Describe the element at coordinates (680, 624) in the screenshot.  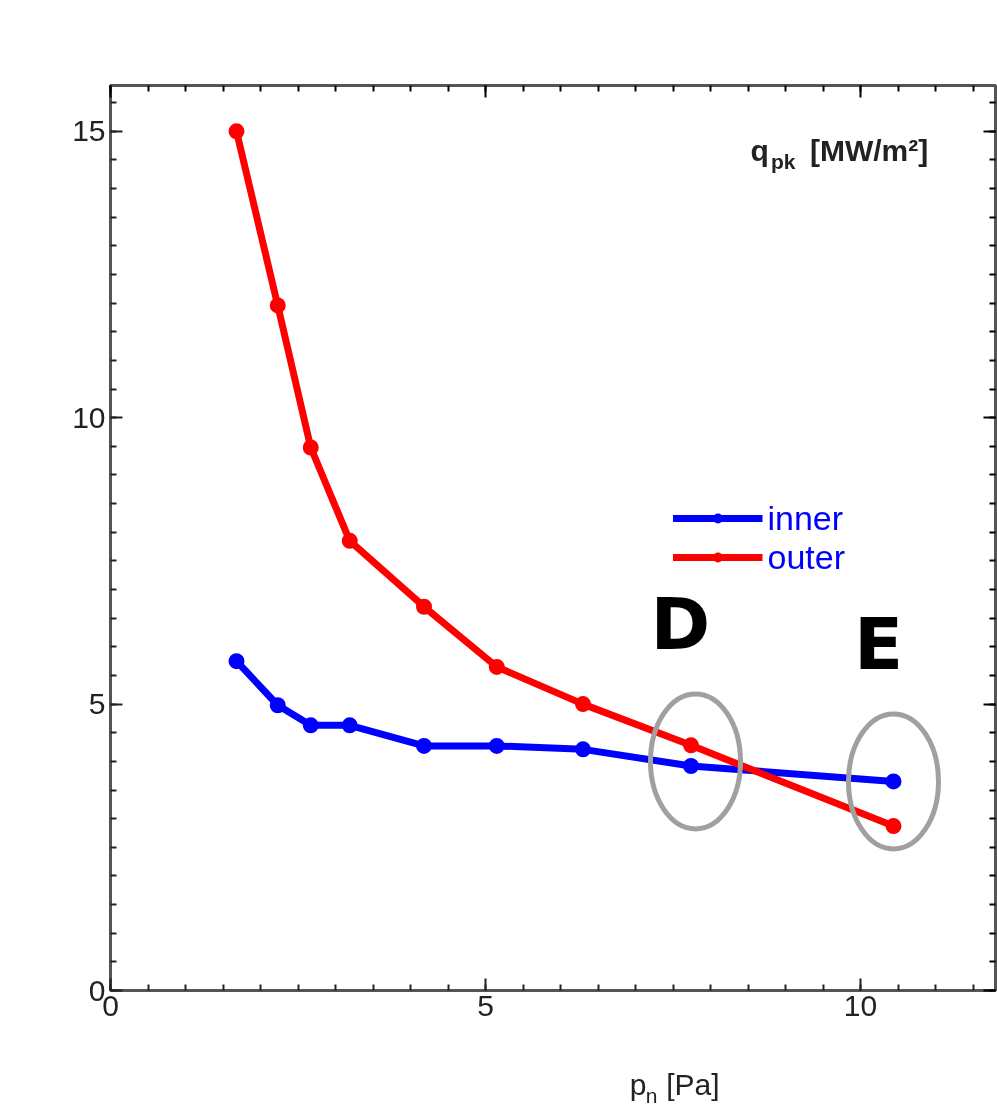
I see `annotation: D` at that location.